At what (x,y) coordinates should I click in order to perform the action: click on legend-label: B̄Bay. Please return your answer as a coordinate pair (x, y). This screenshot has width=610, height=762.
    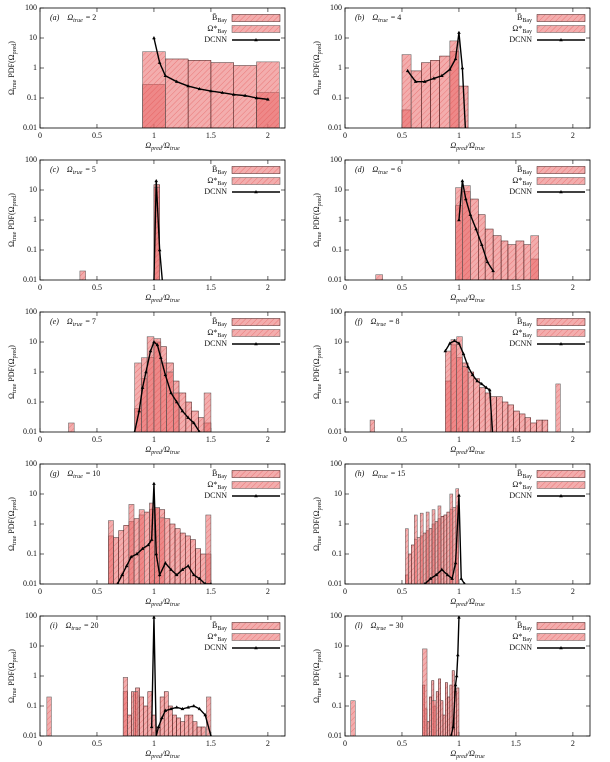
    Looking at the image, I should click on (219, 627).